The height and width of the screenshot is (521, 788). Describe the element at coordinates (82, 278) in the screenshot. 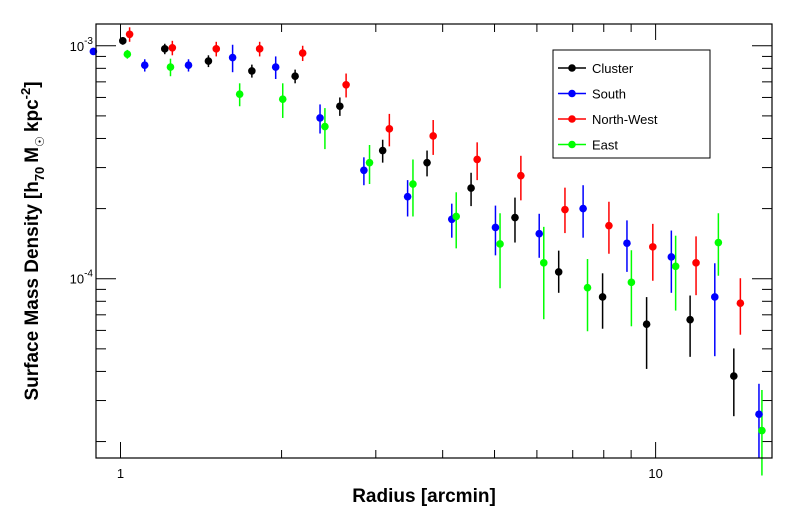

I see `y-tick-label: 10⁻⁴` at that location.